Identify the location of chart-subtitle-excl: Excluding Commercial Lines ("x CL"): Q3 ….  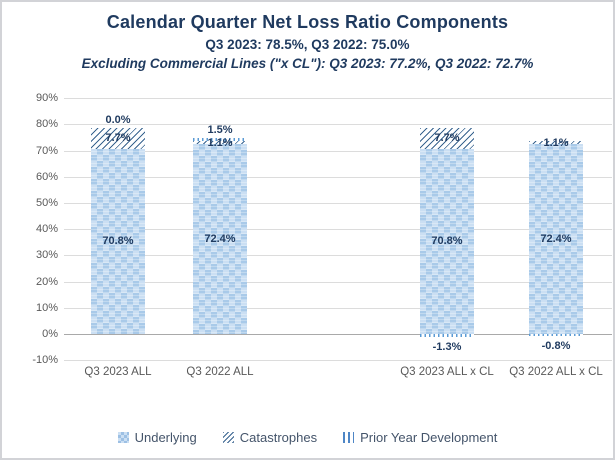
(307, 63).